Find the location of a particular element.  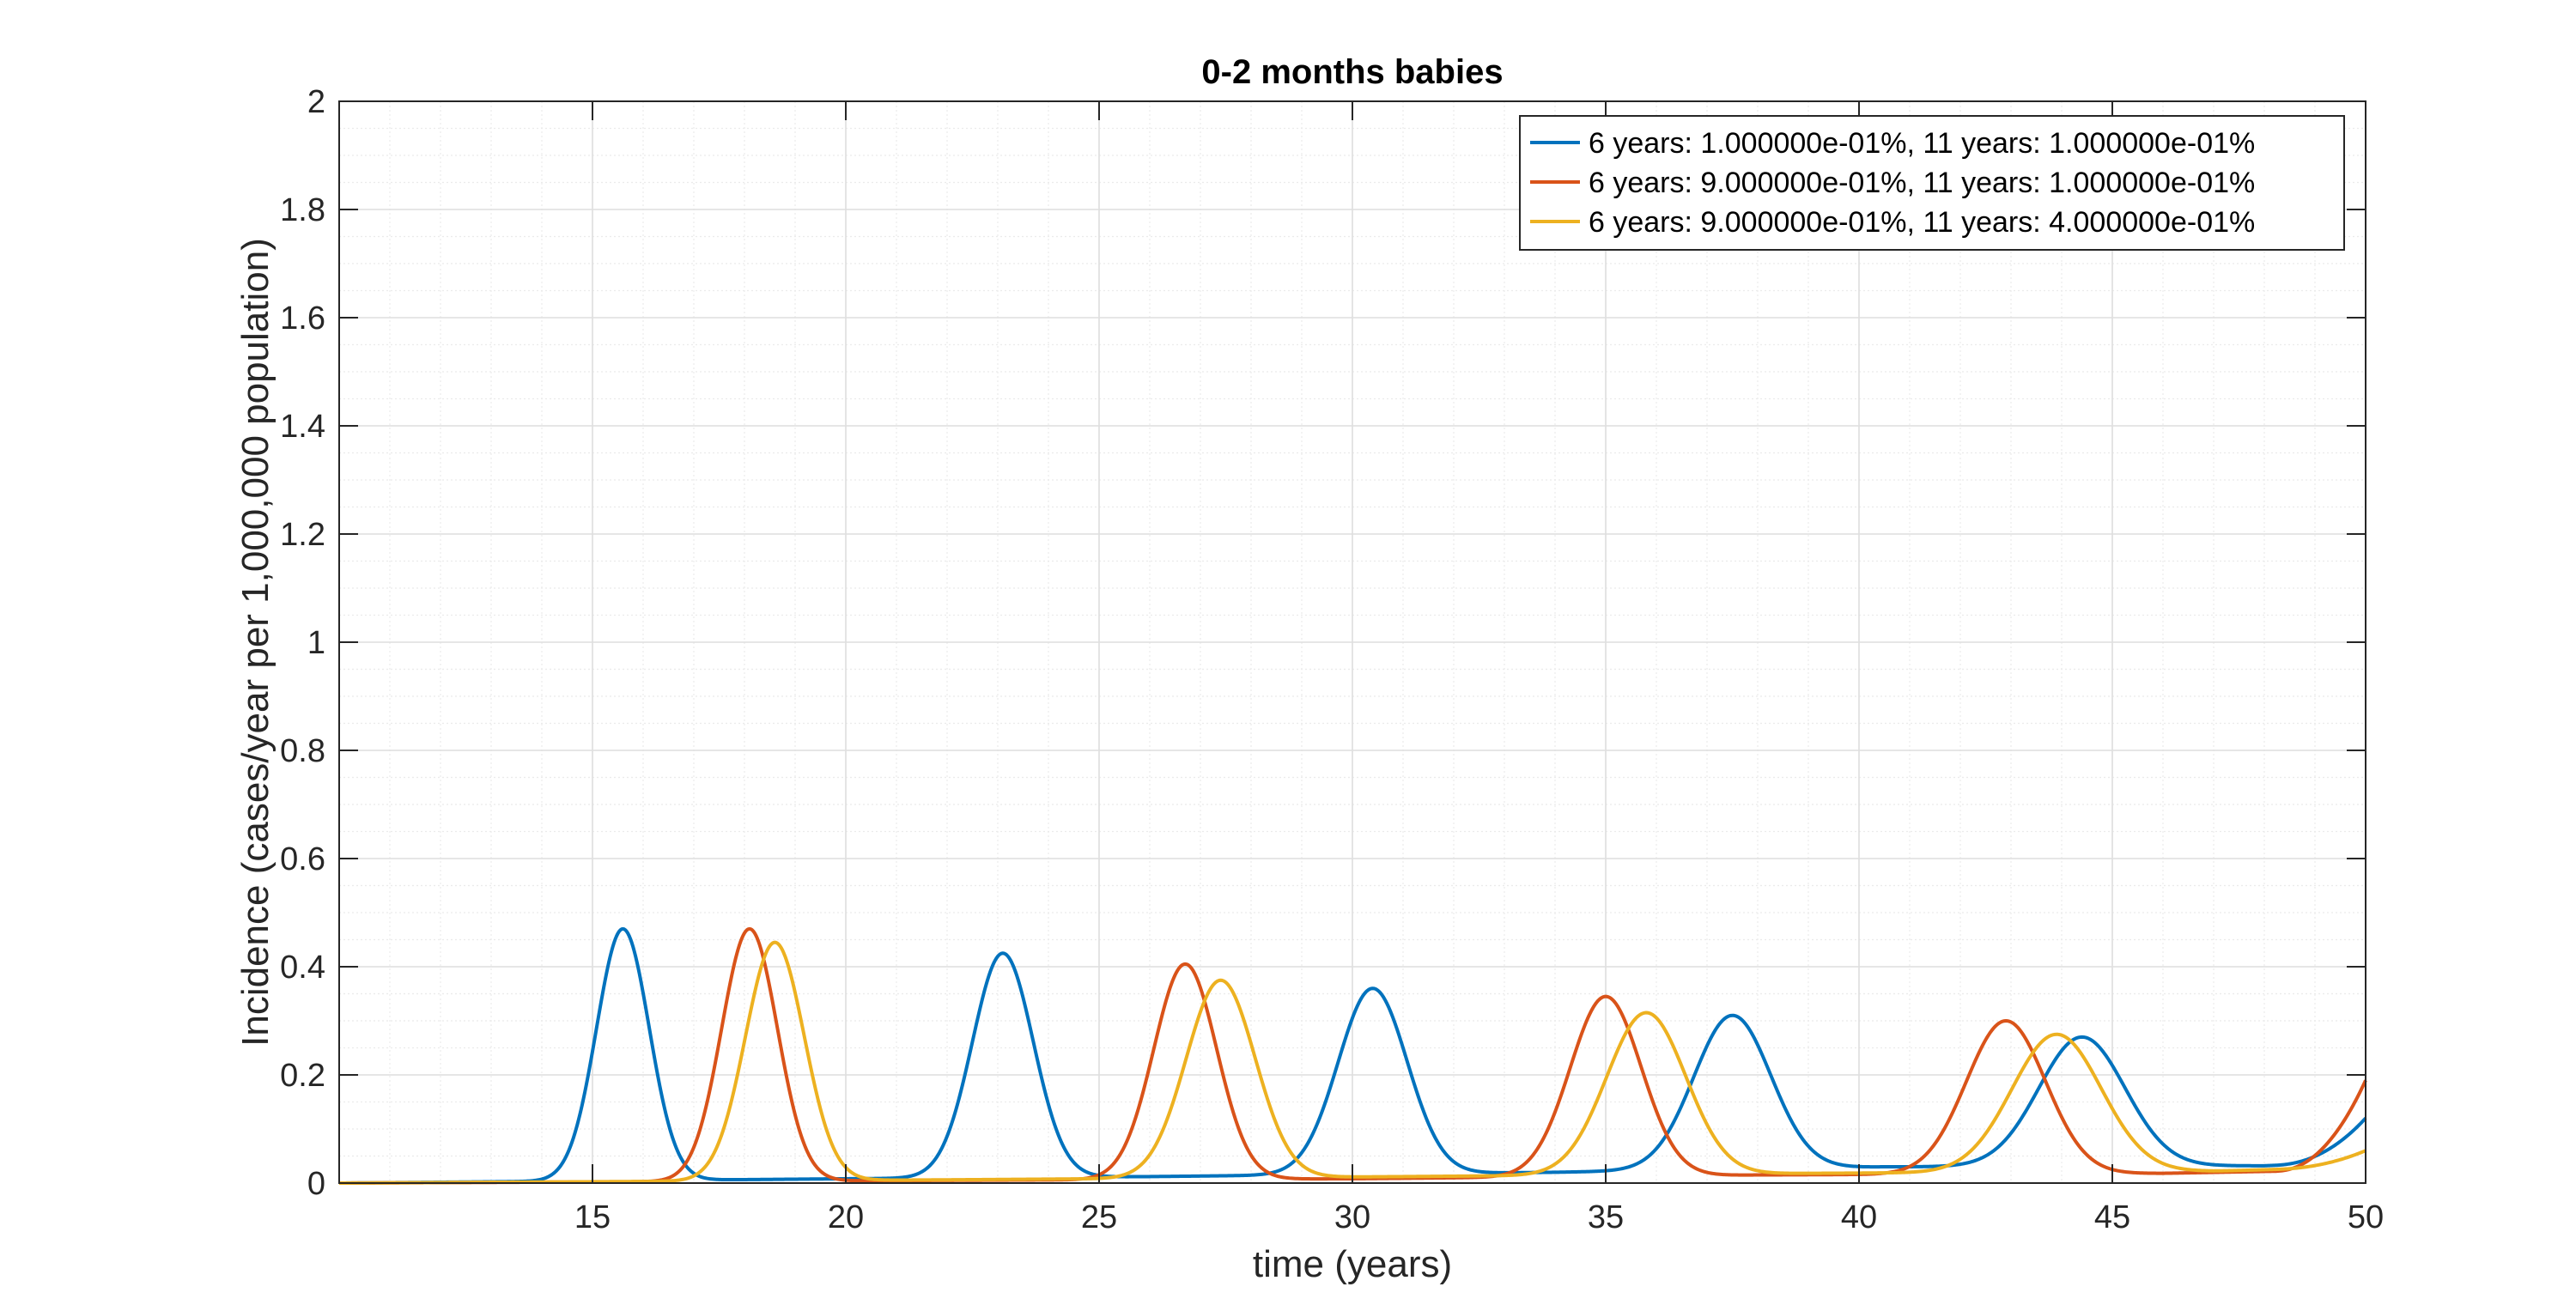

y-tick-label: 0.2 is located at coordinates (302, 1076).